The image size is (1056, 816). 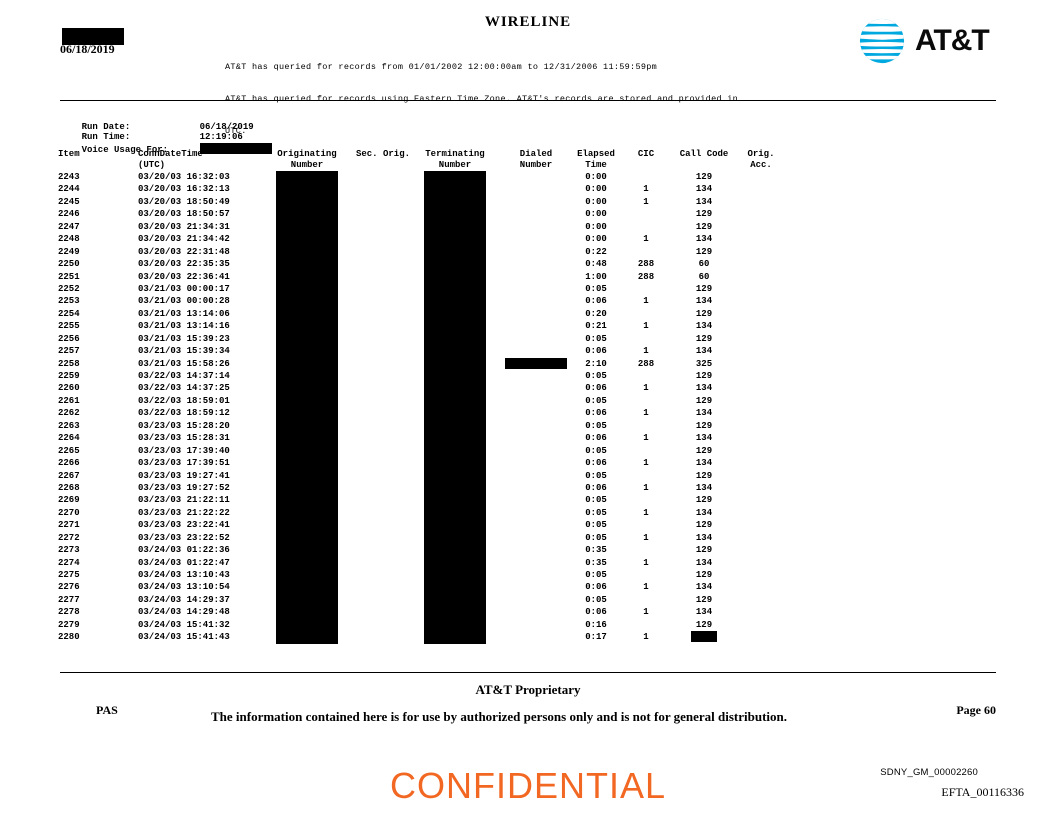 What do you see at coordinates (528, 612) in the screenshot?
I see `table-row: 2278 03/24/03 14:29:48 0:06 1 134` at bounding box center [528, 612].